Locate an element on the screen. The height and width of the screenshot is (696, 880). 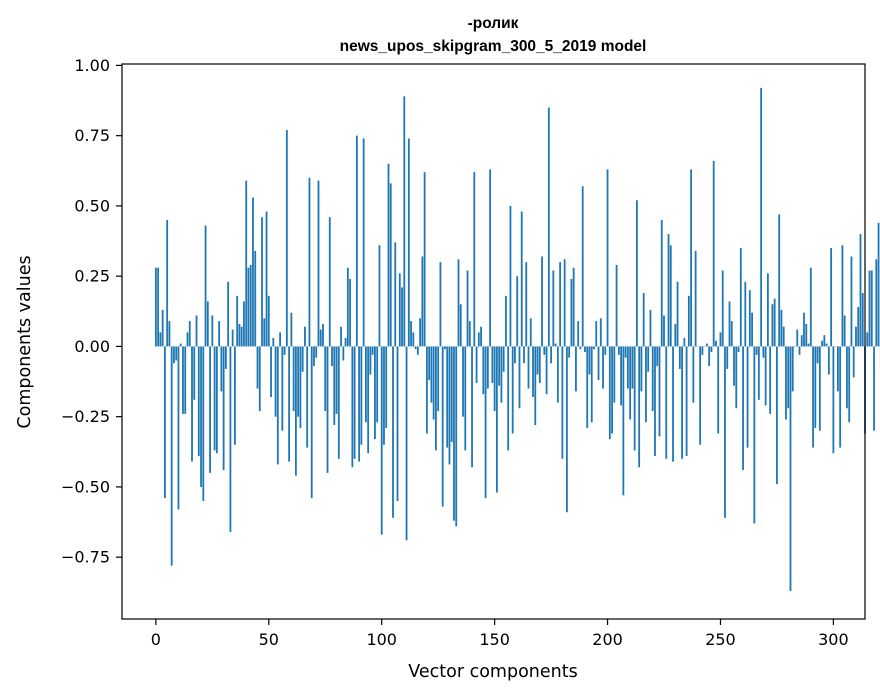
x-tick-label-250: 250 is located at coordinates (720, 639).